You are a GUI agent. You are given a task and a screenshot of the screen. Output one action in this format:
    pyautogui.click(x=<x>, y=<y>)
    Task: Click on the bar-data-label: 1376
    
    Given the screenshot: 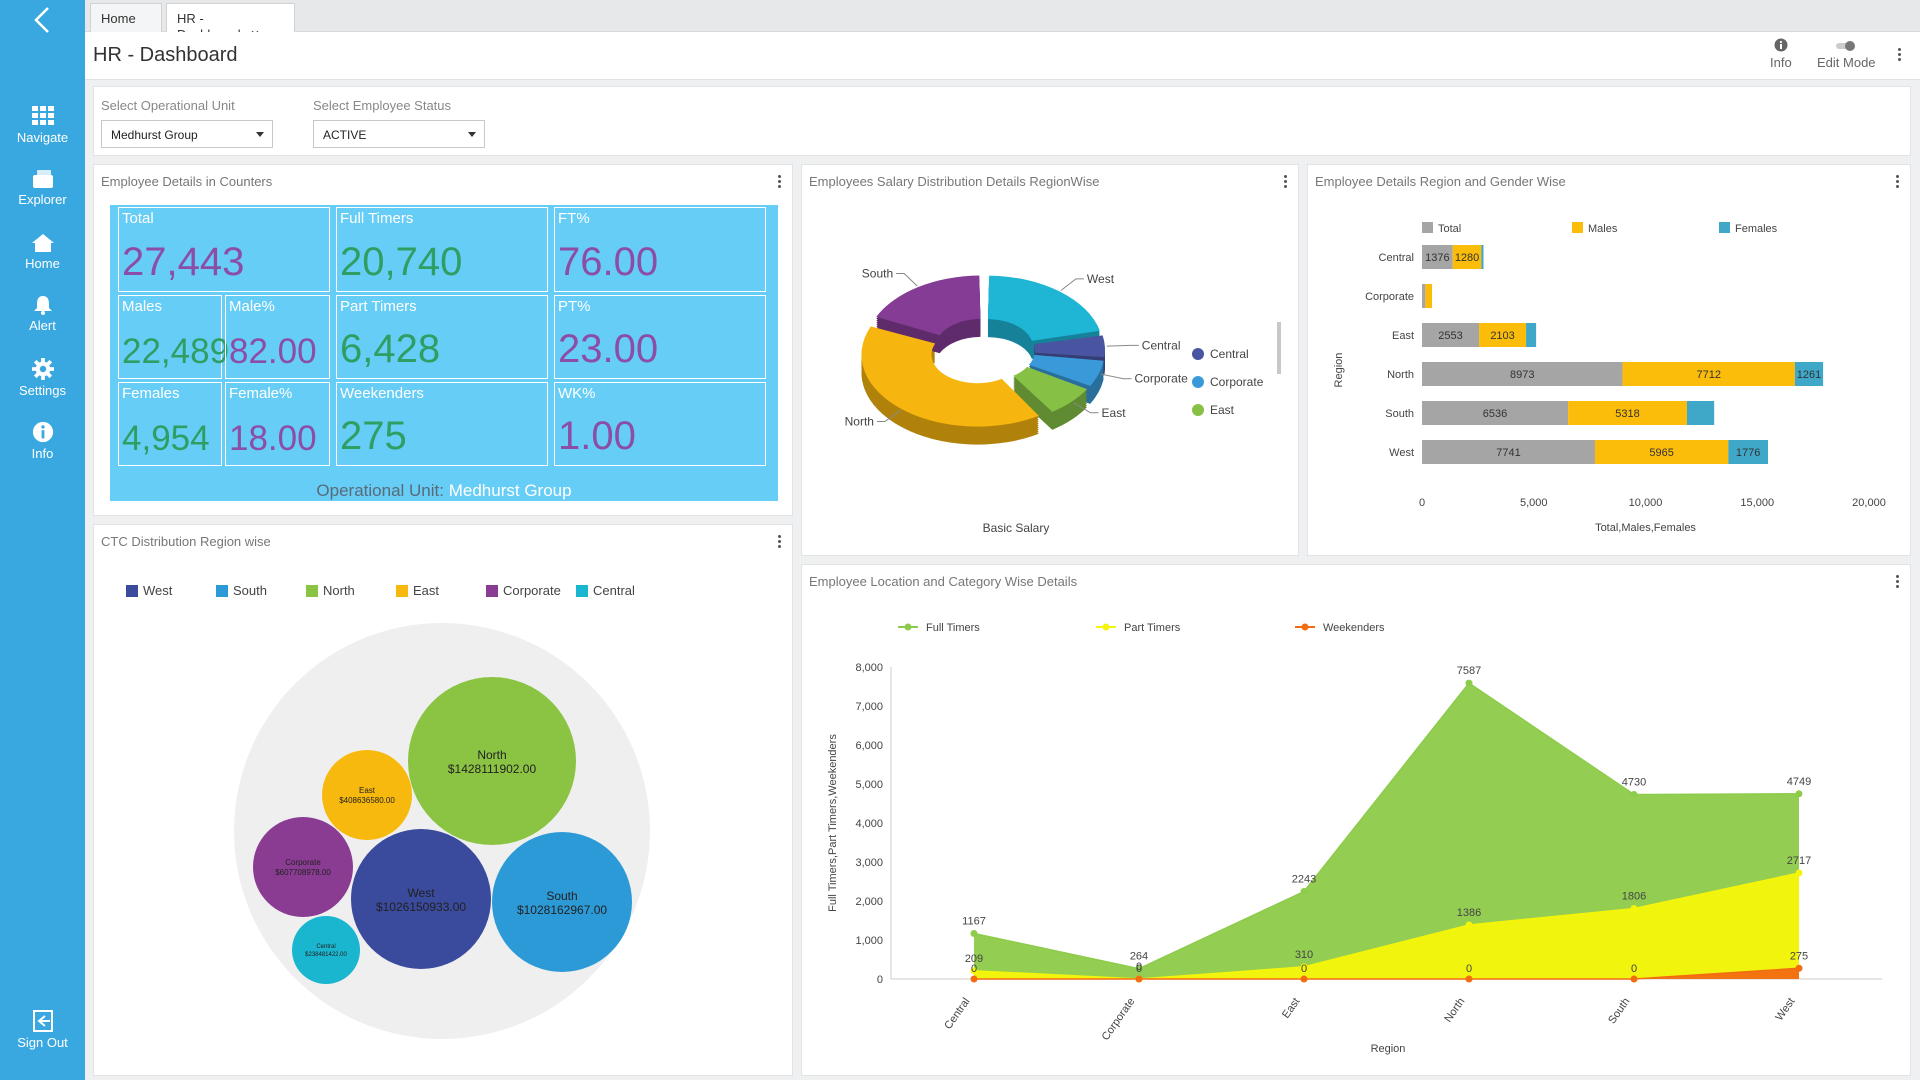 What is the action you would take?
    pyautogui.click(x=1437, y=258)
    